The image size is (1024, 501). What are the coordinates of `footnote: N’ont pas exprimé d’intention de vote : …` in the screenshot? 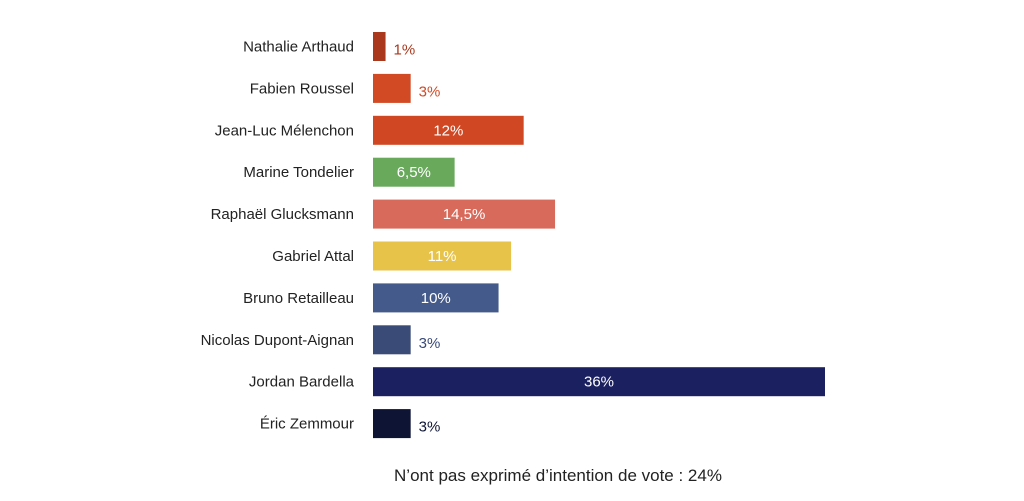 It's located at (558, 475).